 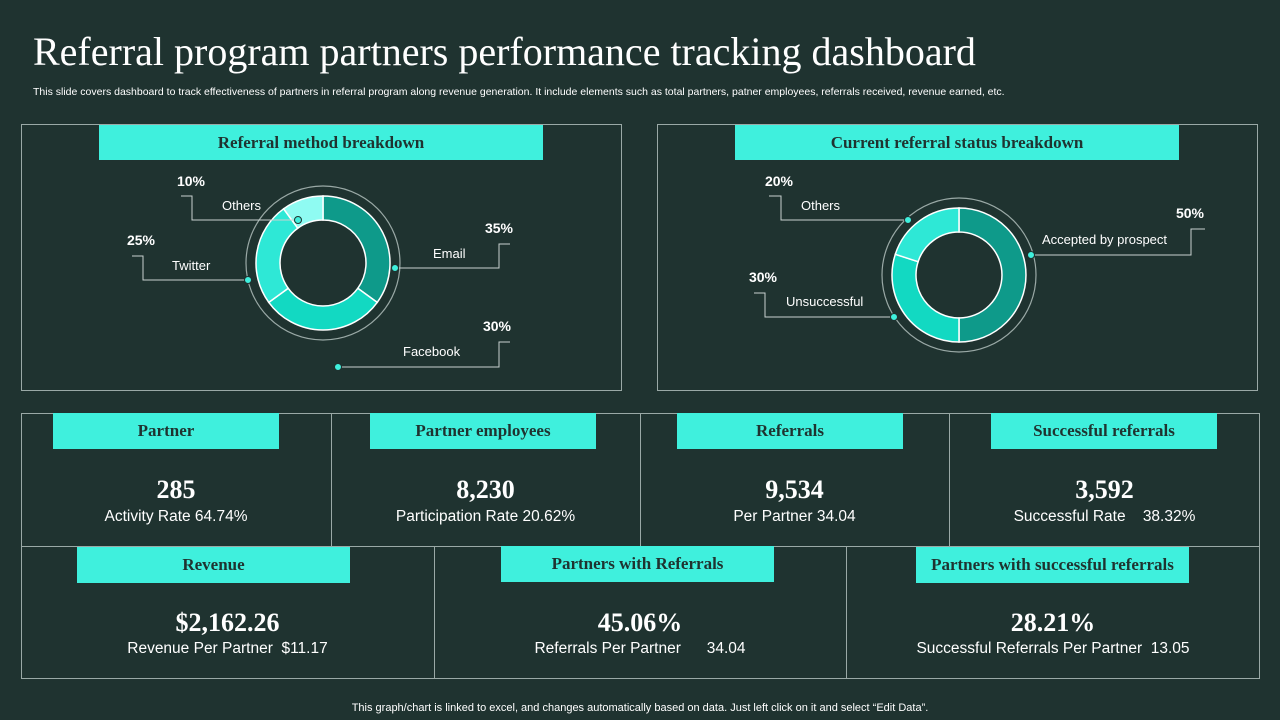 I want to click on kpi-title: Partners with successful referrals, so click(x=1052, y=565).